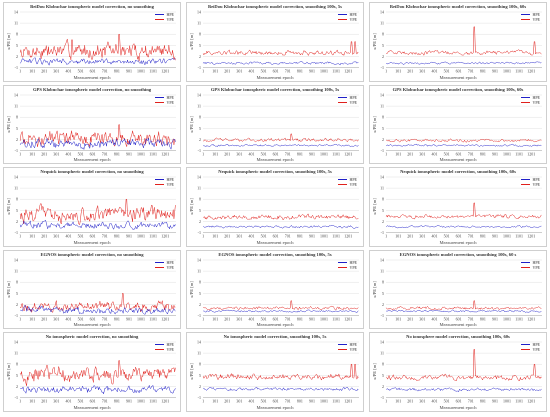 This screenshot has width=550, height=417. Describe the element at coordinates (44, 71) in the screenshot. I see `x-tick-label: 201` at that location.